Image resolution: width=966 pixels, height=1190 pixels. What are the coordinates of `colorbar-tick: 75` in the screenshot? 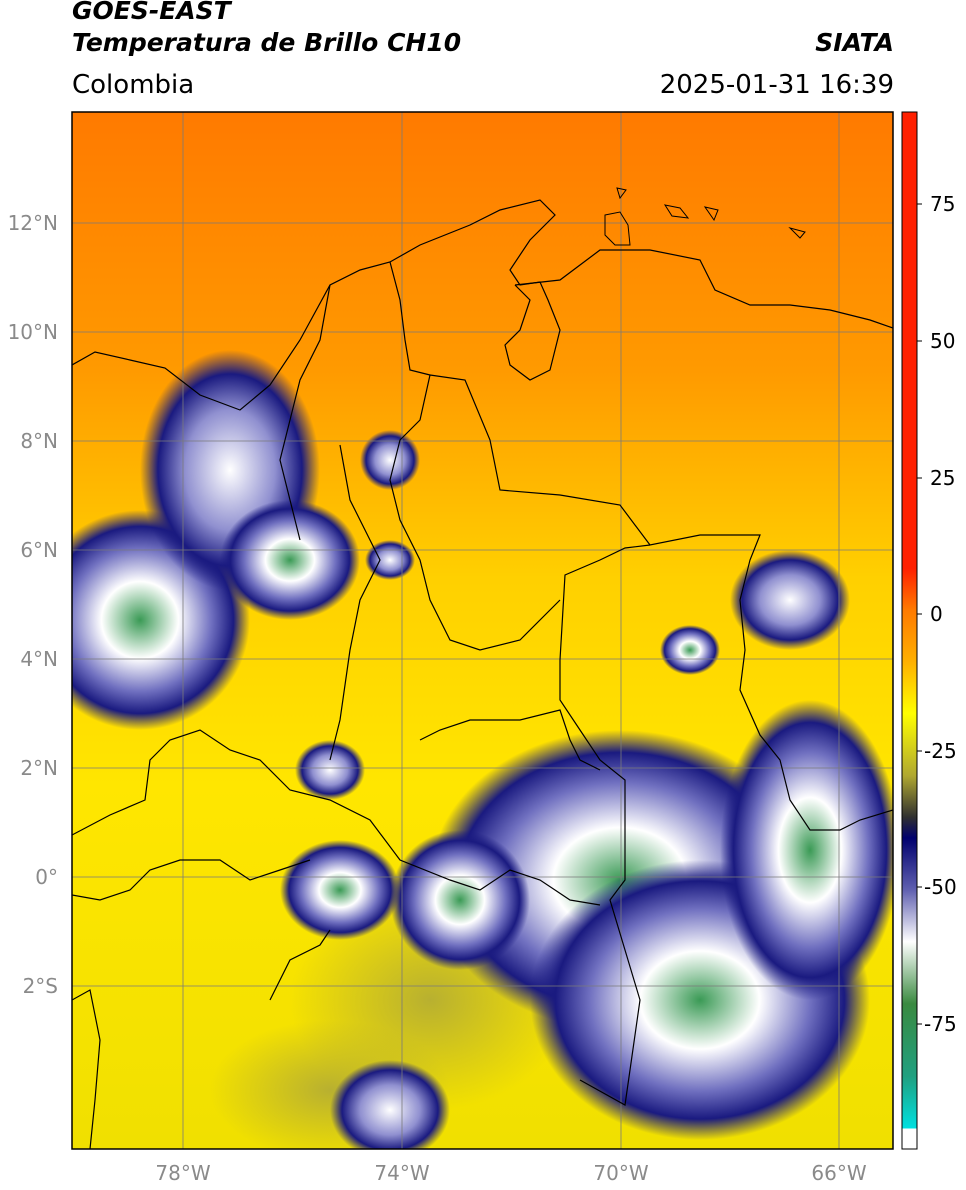 It's located at (942, 204).